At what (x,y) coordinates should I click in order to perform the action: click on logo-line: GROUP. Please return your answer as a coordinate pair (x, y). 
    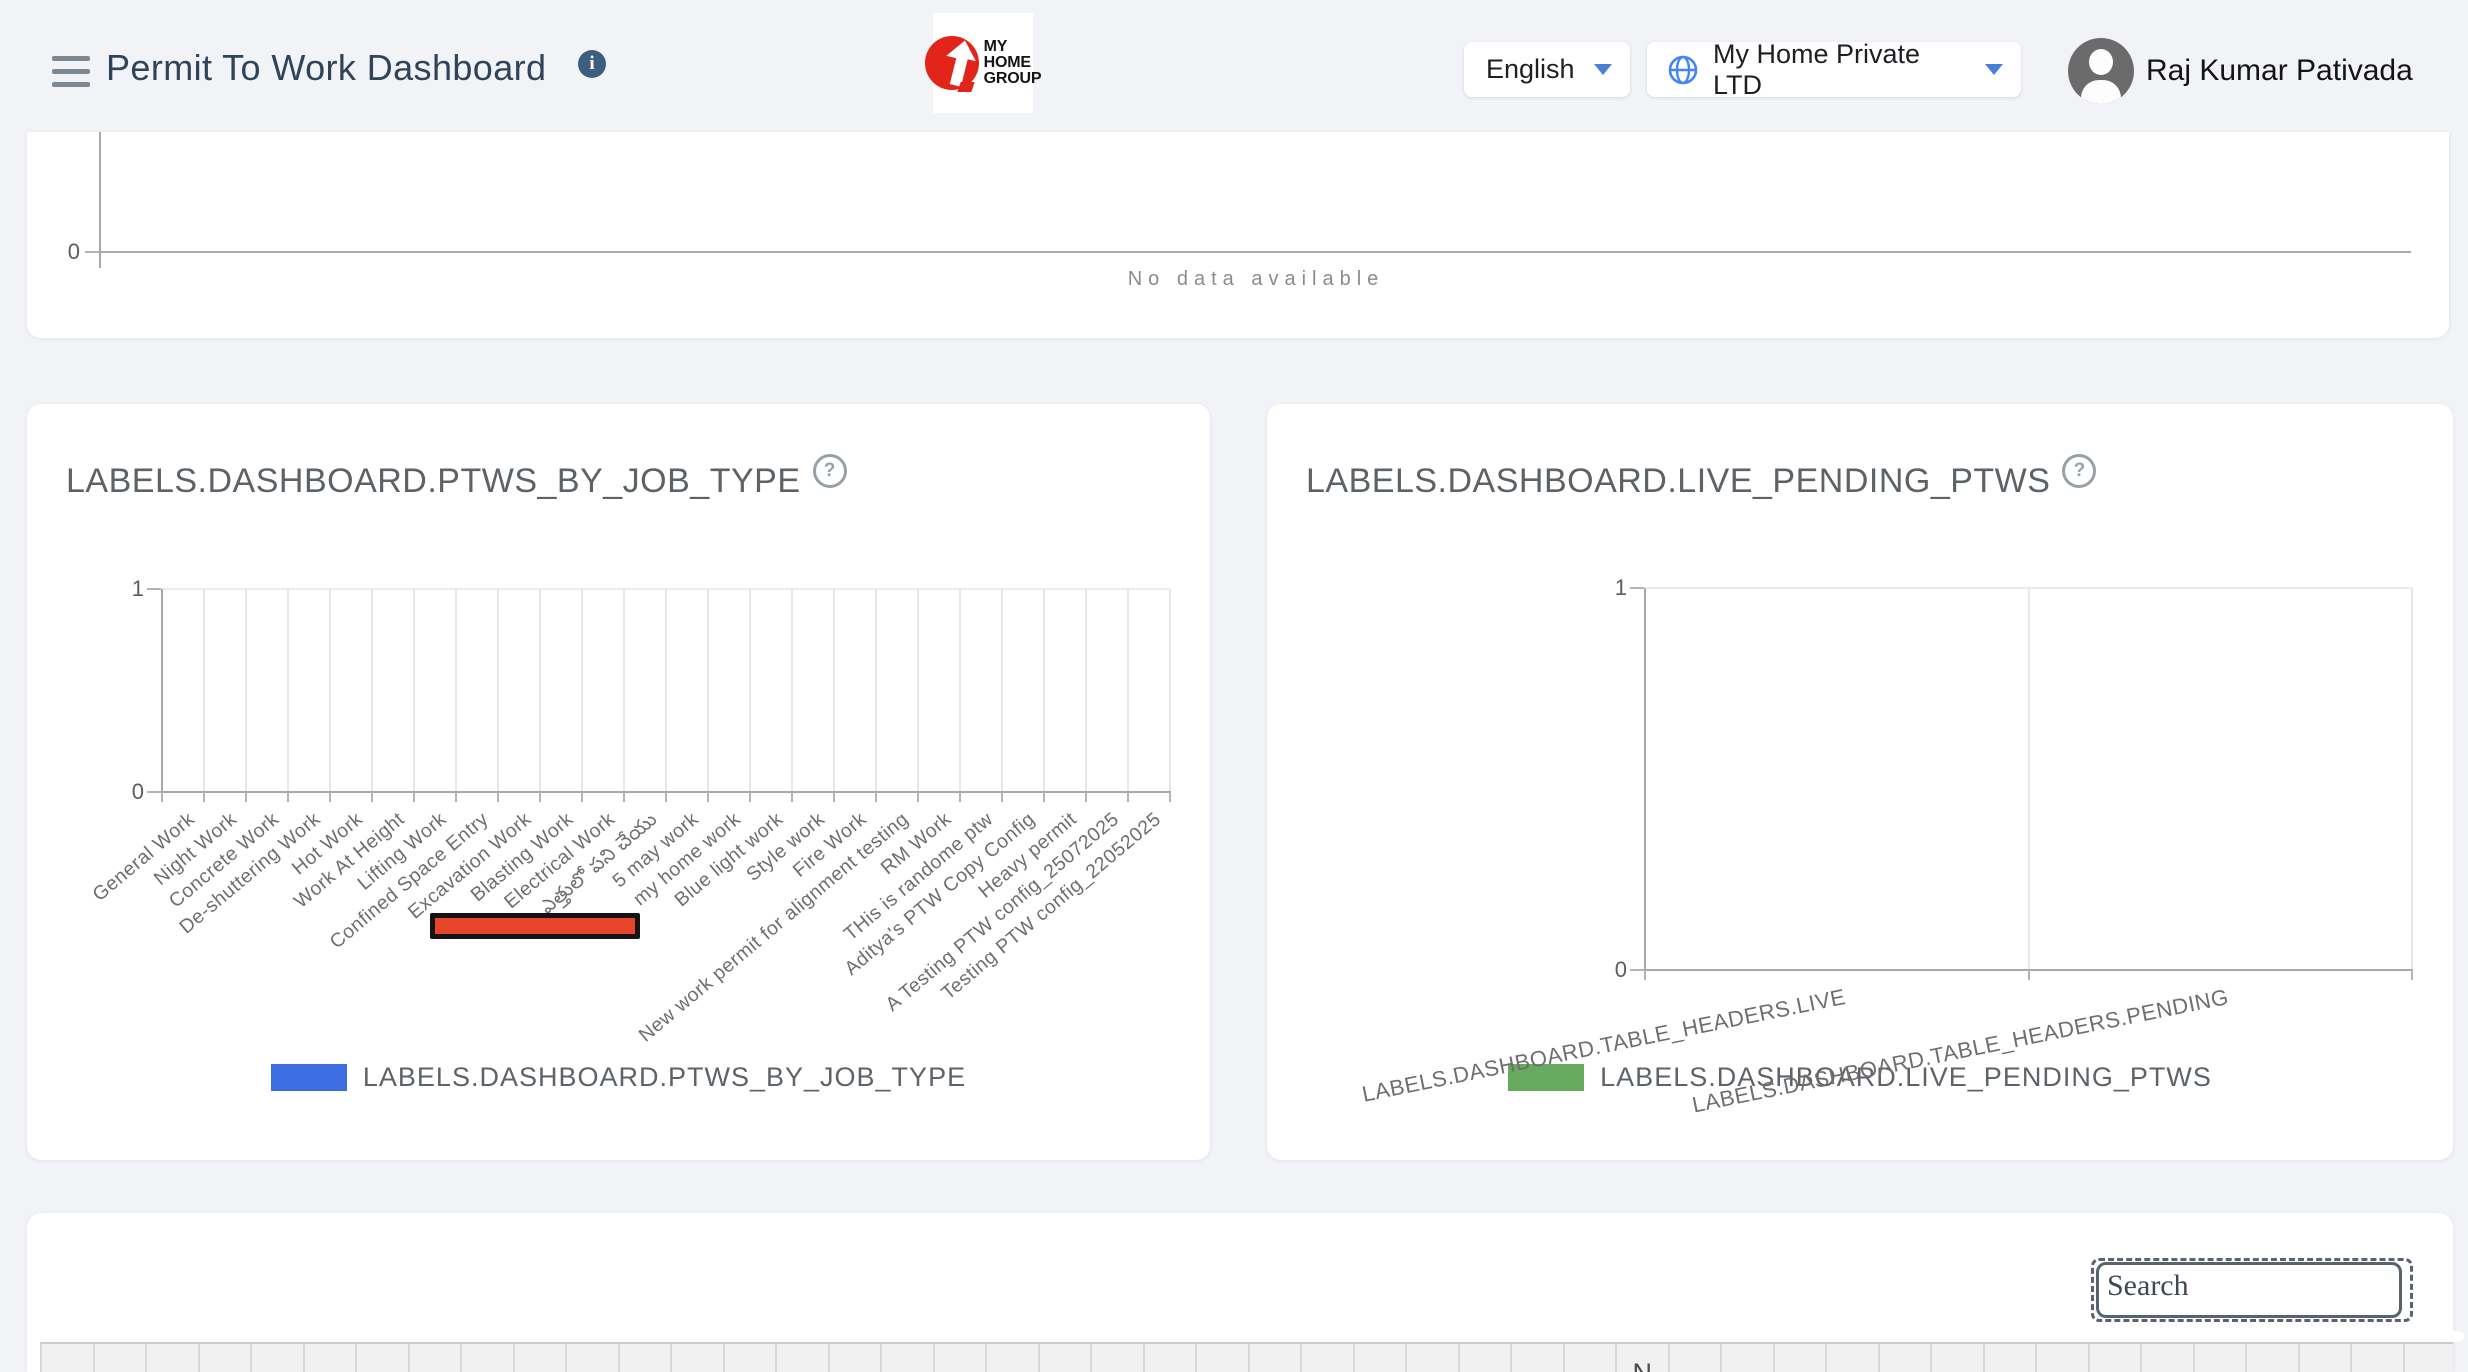
    Looking at the image, I should click on (1012, 78).